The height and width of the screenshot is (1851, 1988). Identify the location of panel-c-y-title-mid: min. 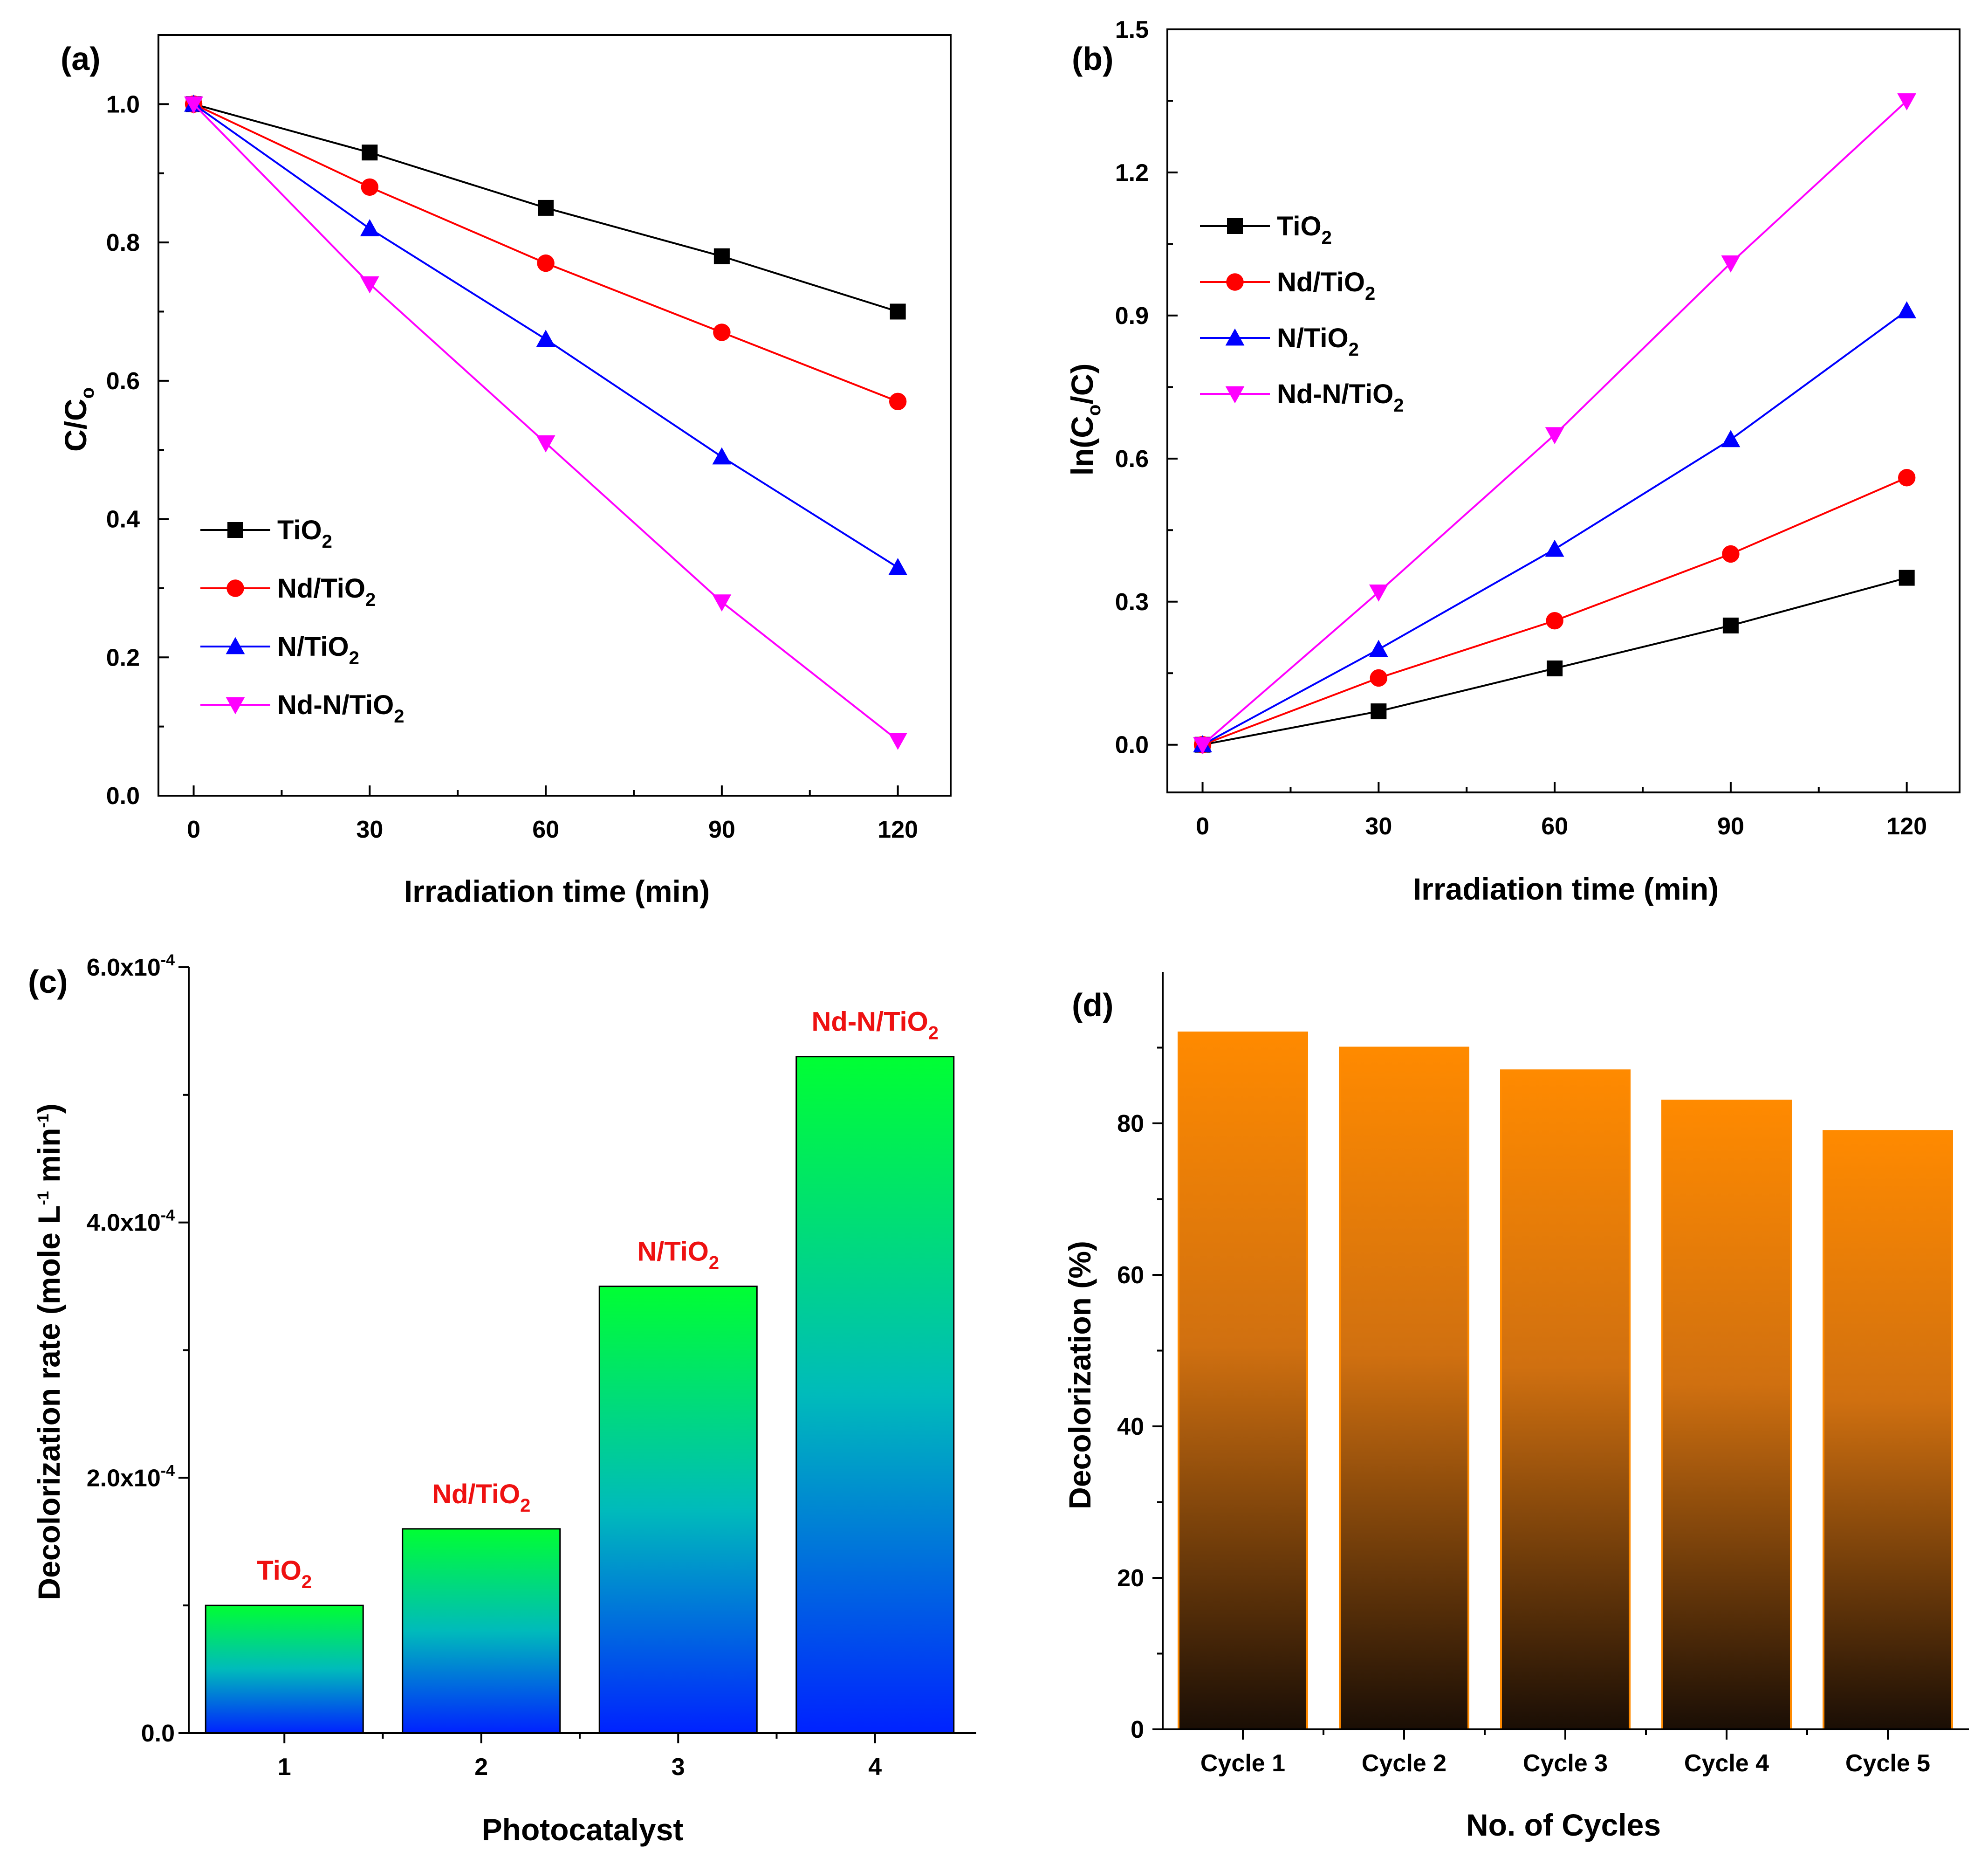
(49, 1159).